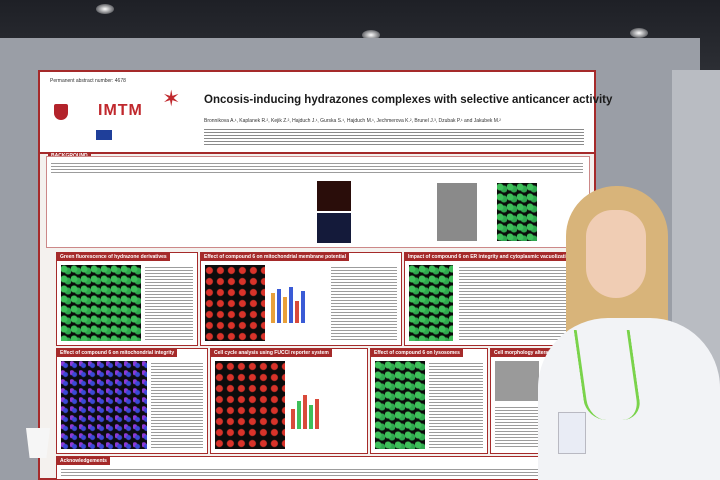 This screenshot has height=480, width=720. Describe the element at coordinates (120, 110) in the screenshot. I see `imtm-logo: IMTM` at that location.